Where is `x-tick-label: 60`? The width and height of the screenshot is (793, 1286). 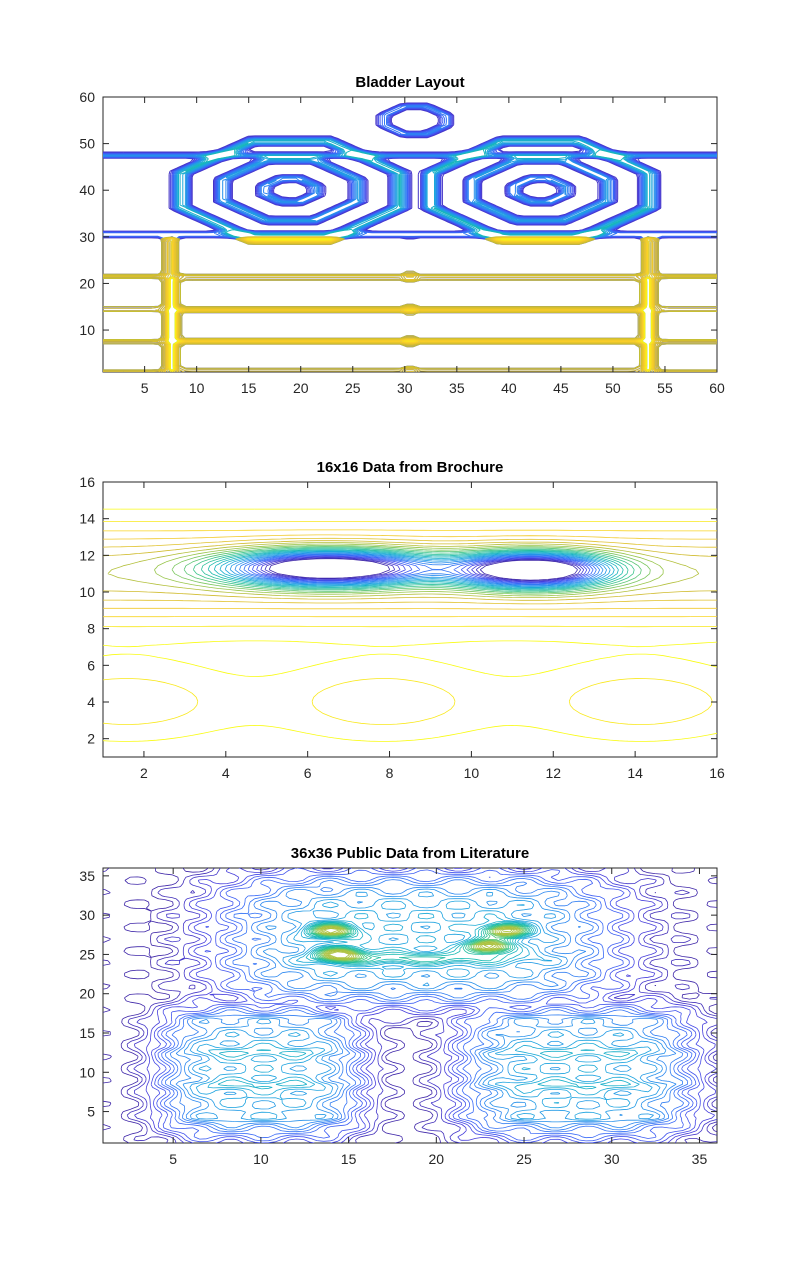 x-tick-label: 60 is located at coordinates (717, 388).